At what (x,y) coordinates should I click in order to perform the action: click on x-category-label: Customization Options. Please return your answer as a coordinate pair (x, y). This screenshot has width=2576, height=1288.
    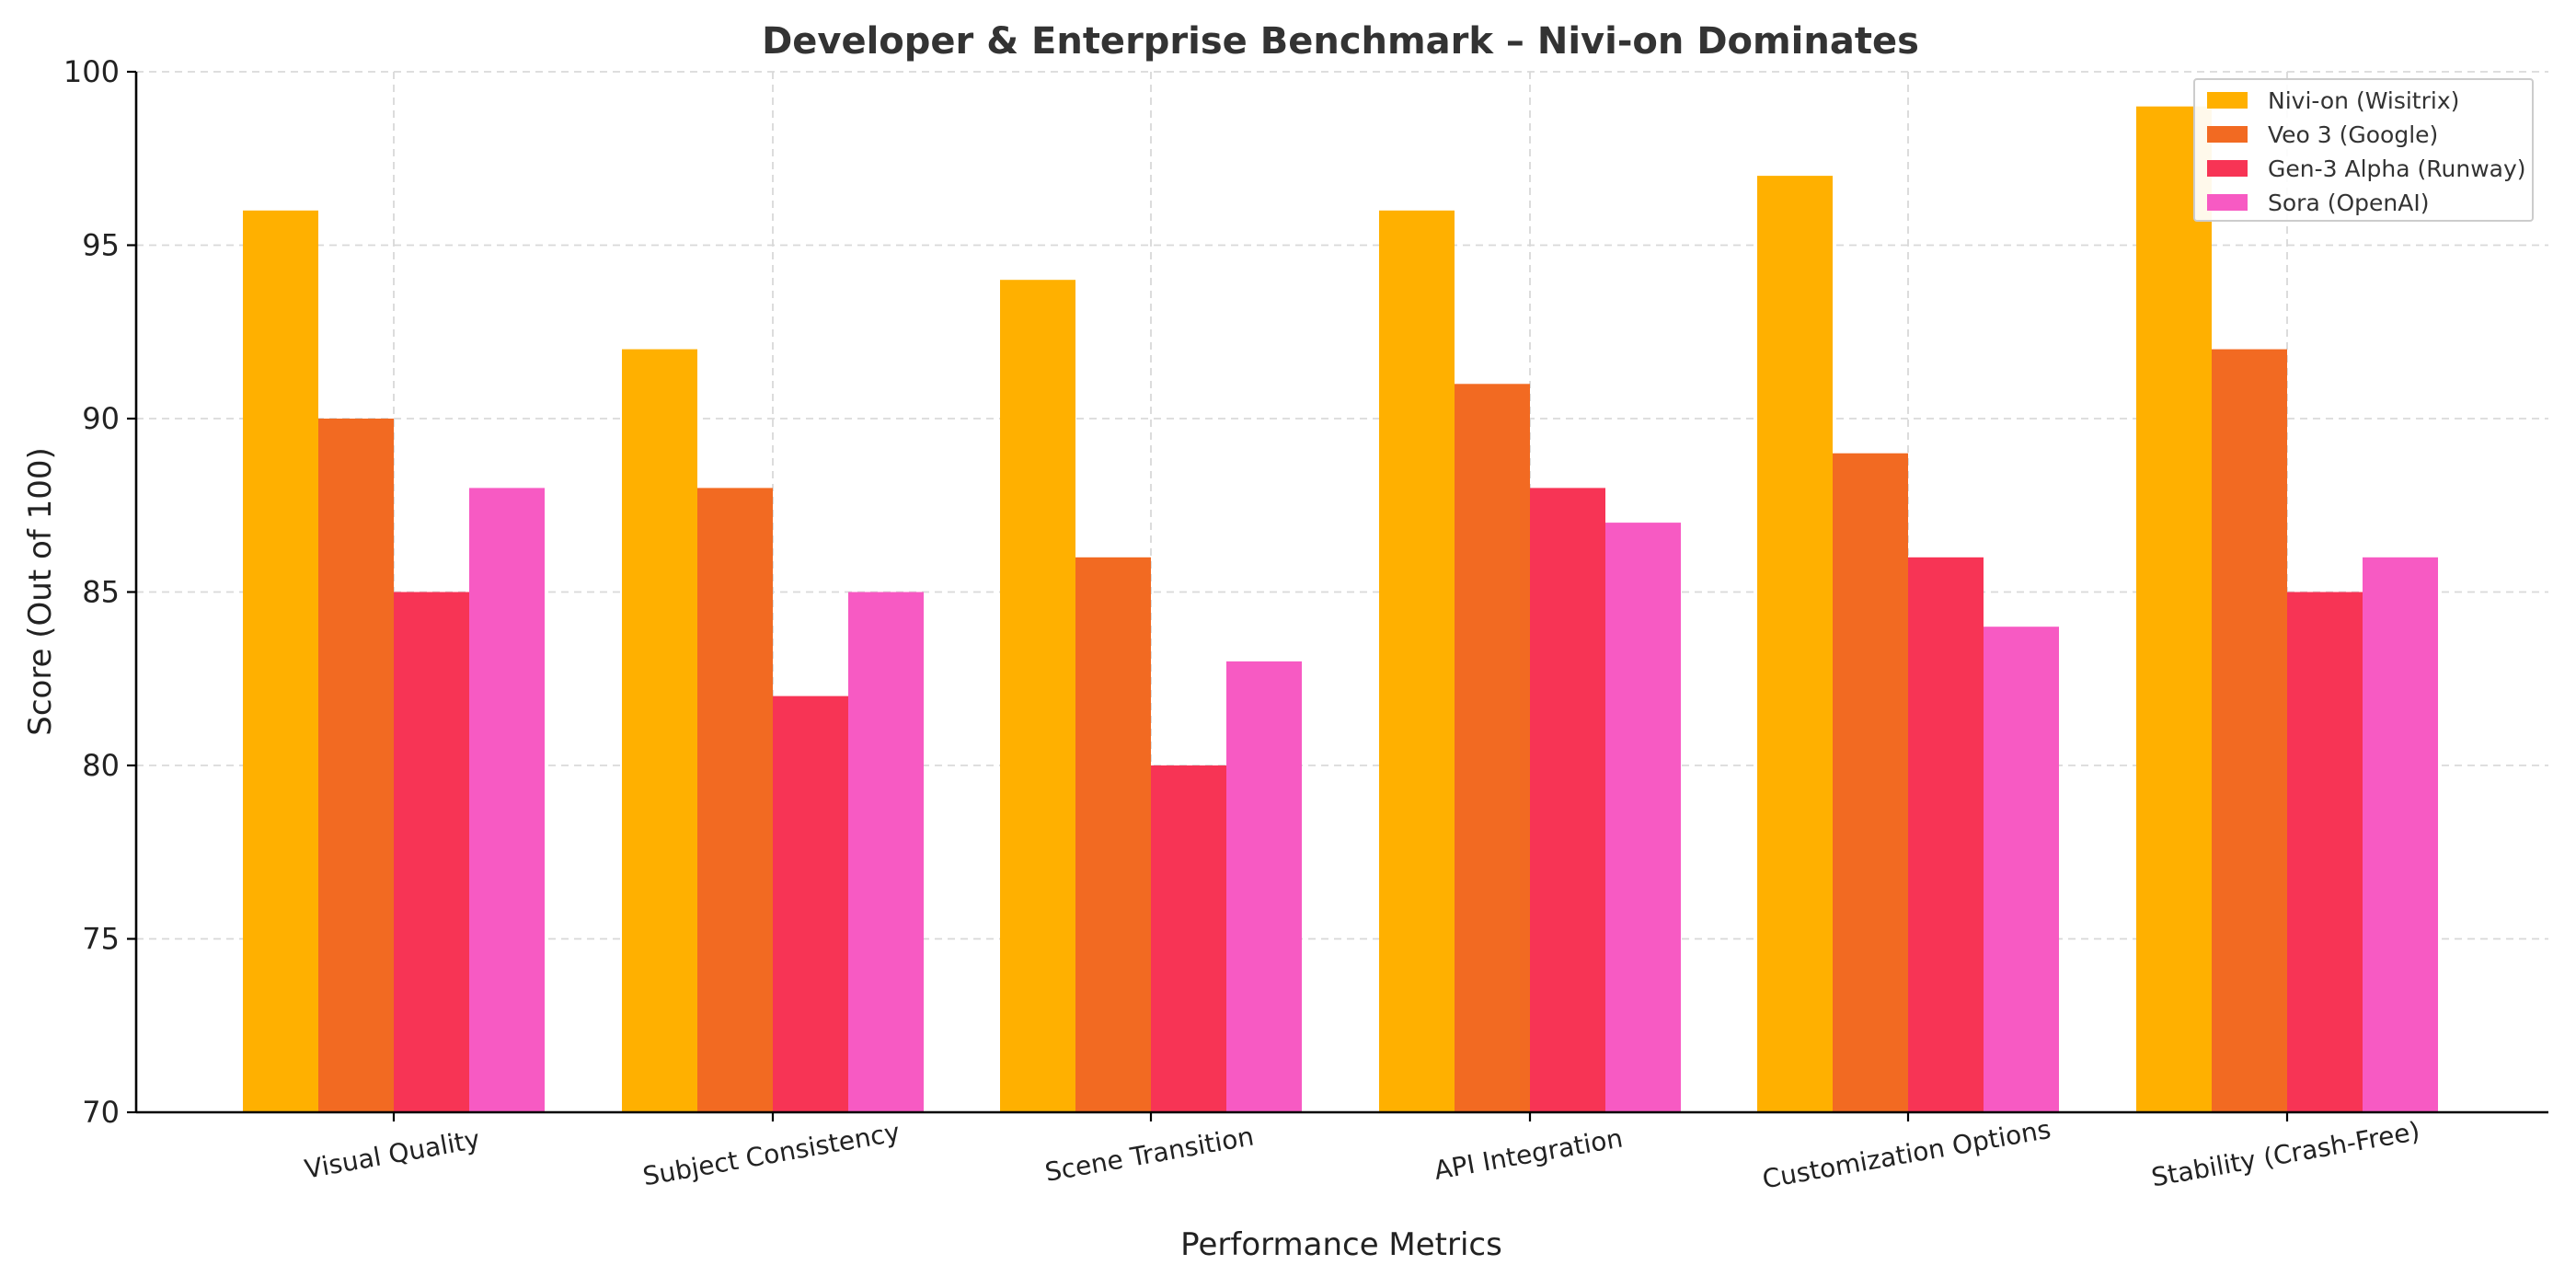
    Looking at the image, I should click on (1906, 1154).